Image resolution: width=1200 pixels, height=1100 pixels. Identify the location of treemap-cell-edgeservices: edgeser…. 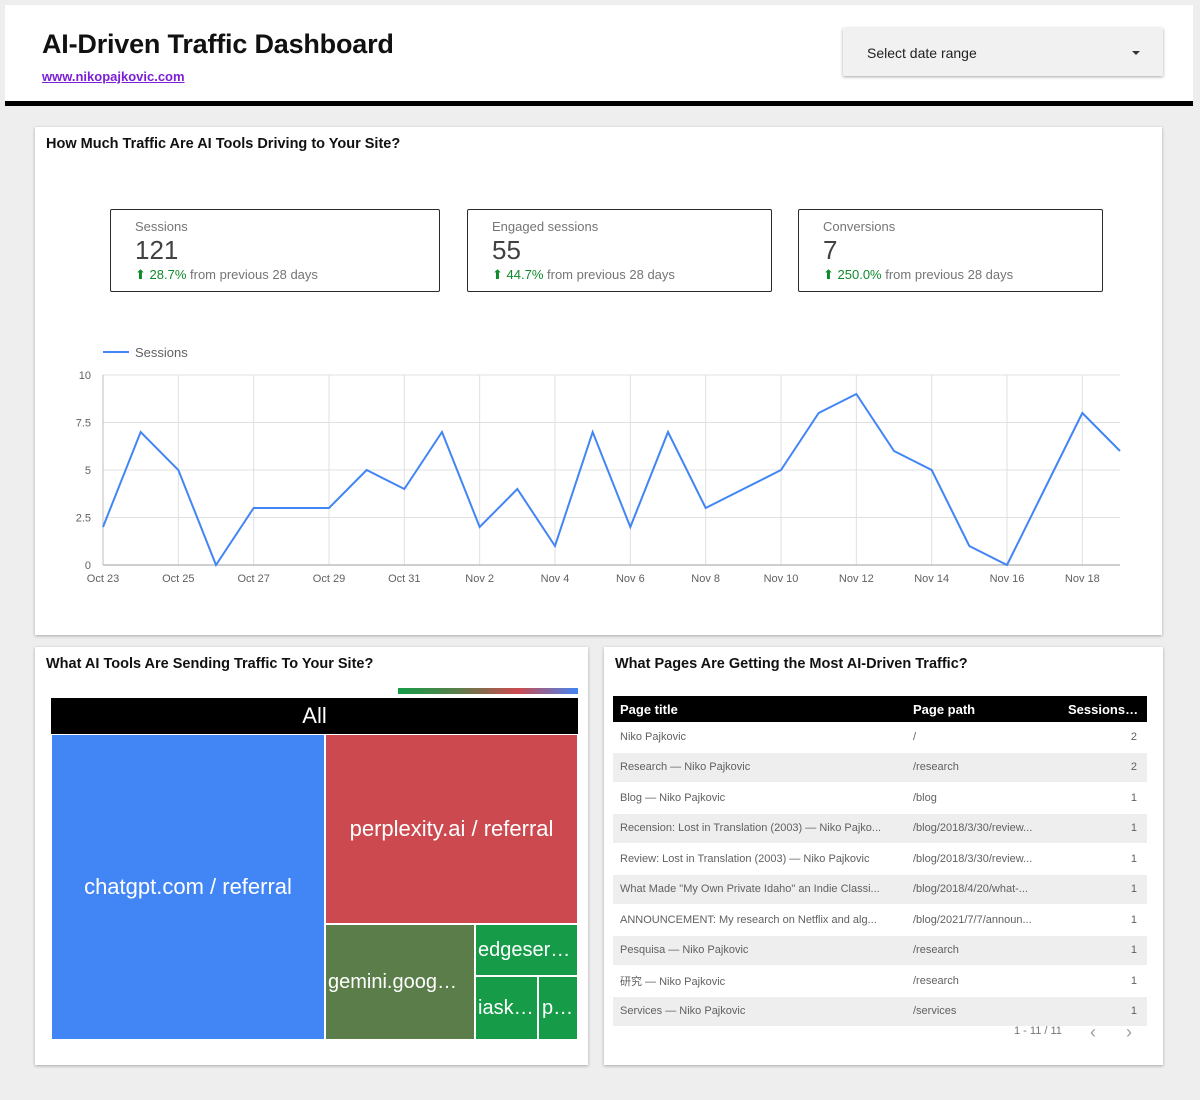
(526, 950).